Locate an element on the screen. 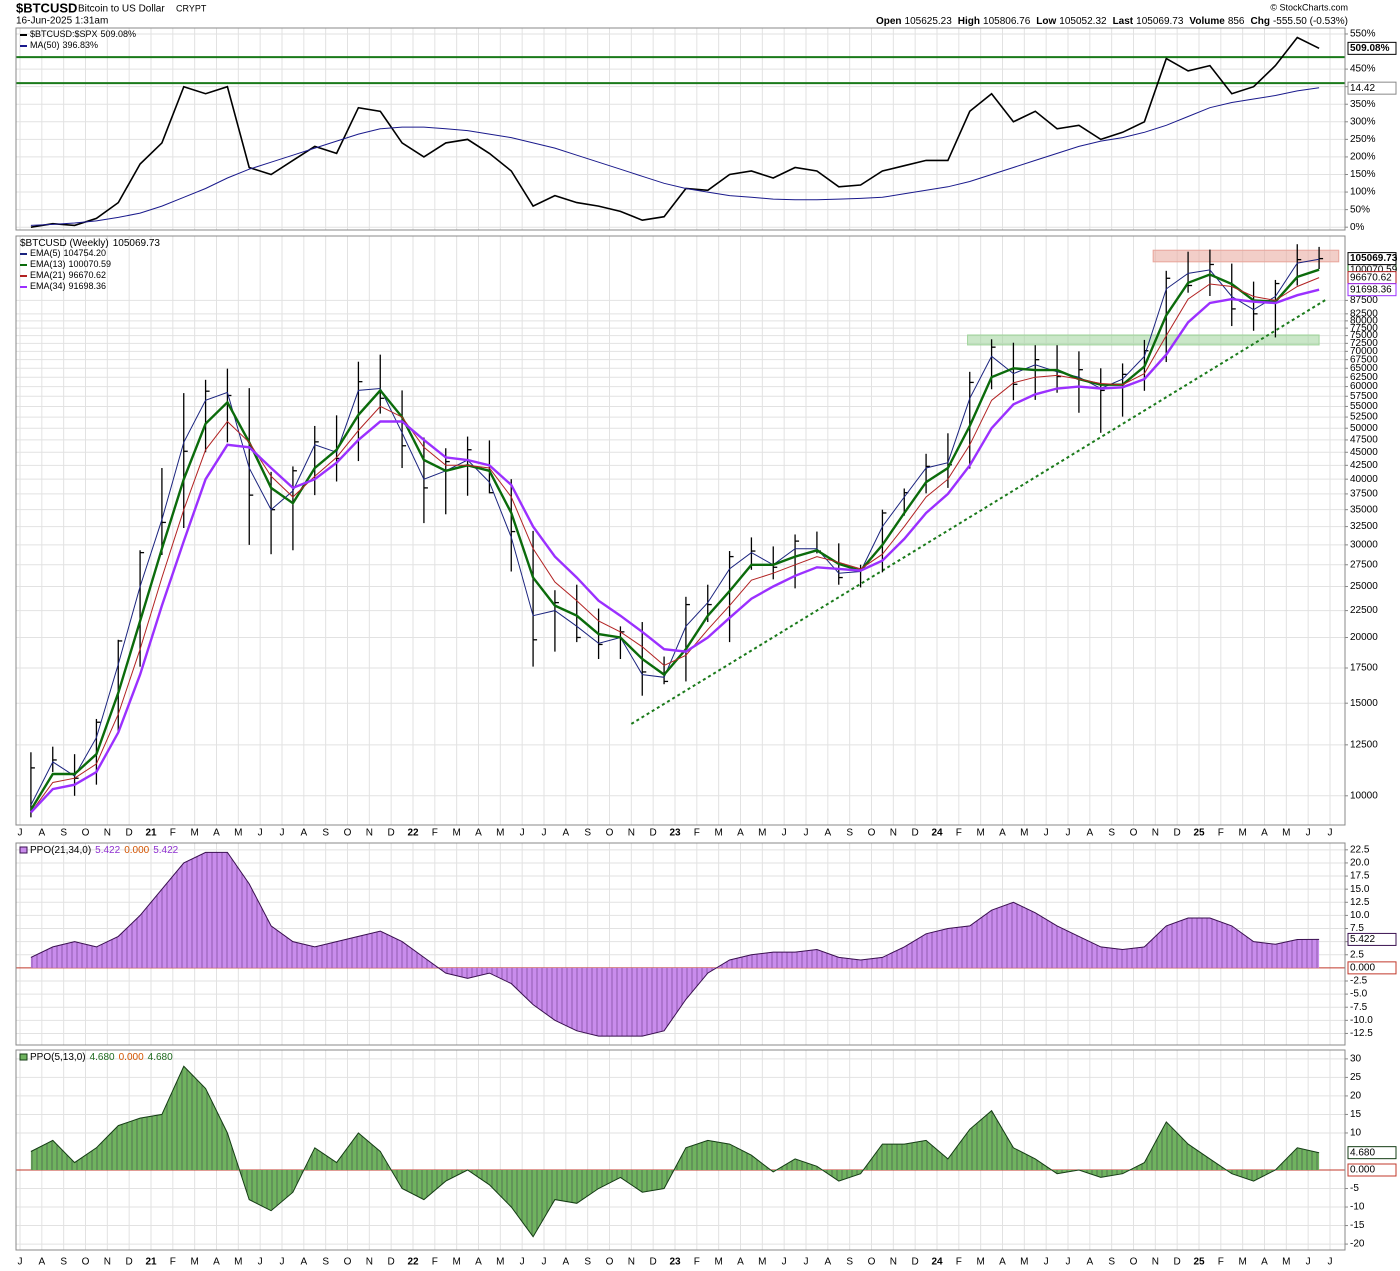 The width and height of the screenshot is (1400, 1271). legend-name: EMA(13) is located at coordinates (48, 264).